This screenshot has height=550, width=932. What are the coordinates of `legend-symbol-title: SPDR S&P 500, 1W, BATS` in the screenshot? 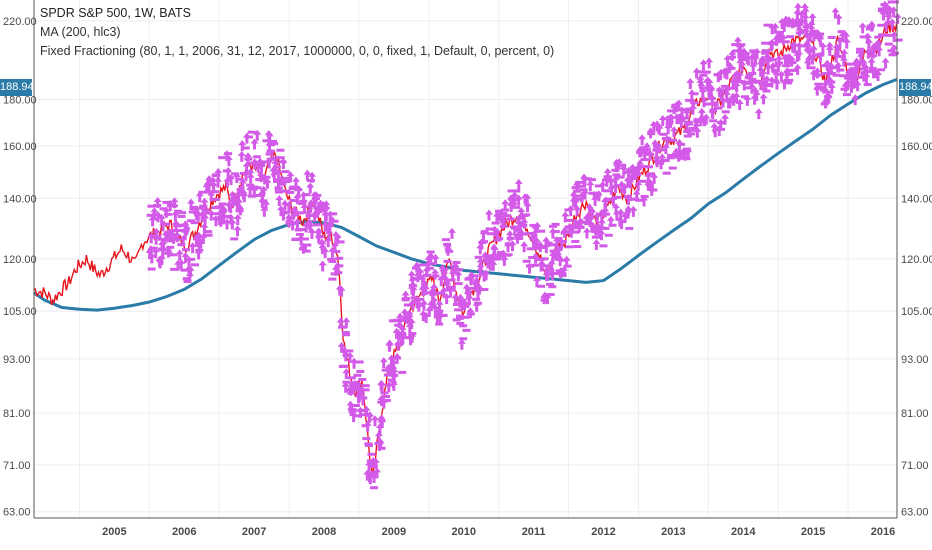 It's located at (115, 13).